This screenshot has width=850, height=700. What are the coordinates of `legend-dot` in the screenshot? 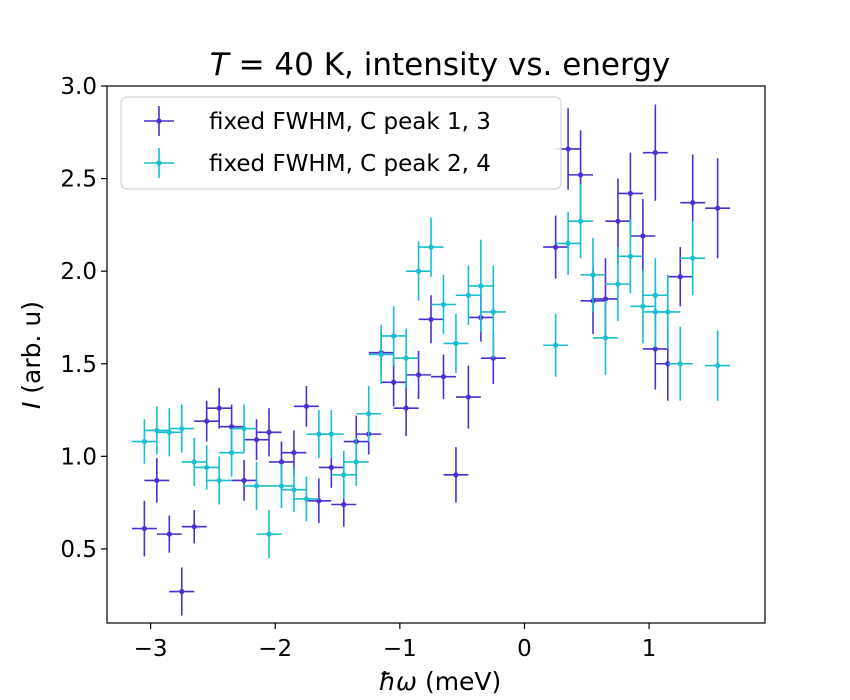 It's located at (159, 121).